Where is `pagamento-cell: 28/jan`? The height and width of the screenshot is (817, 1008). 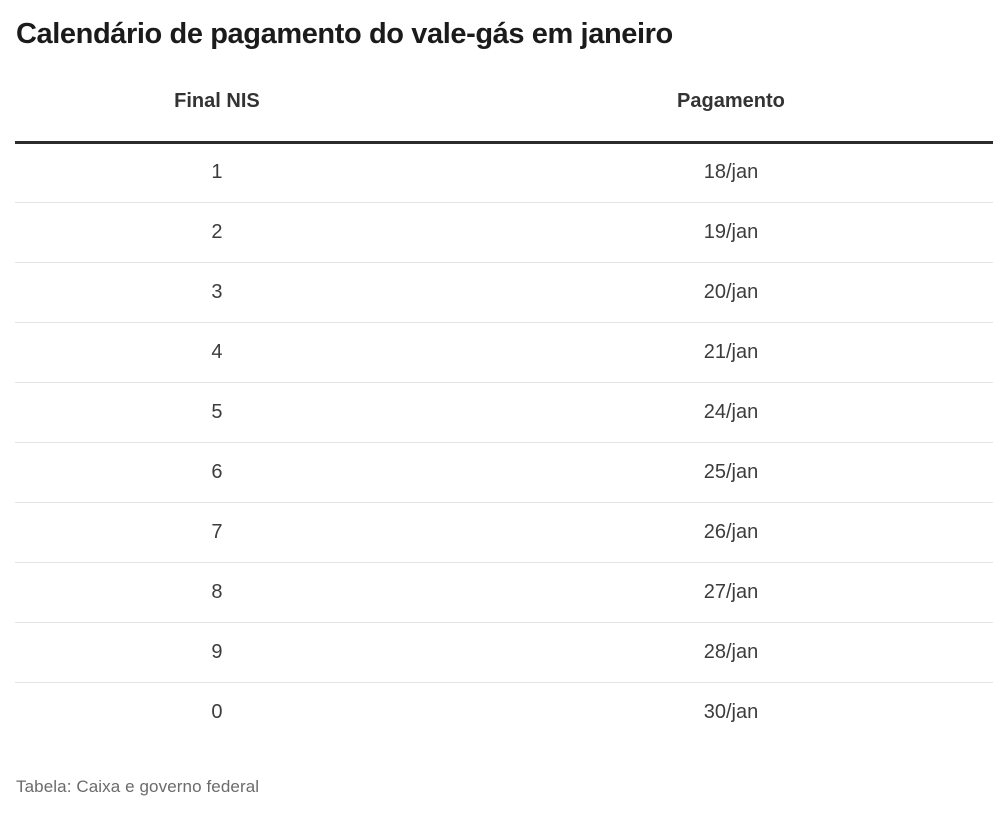 pagamento-cell: 28/jan is located at coordinates (731, 651).